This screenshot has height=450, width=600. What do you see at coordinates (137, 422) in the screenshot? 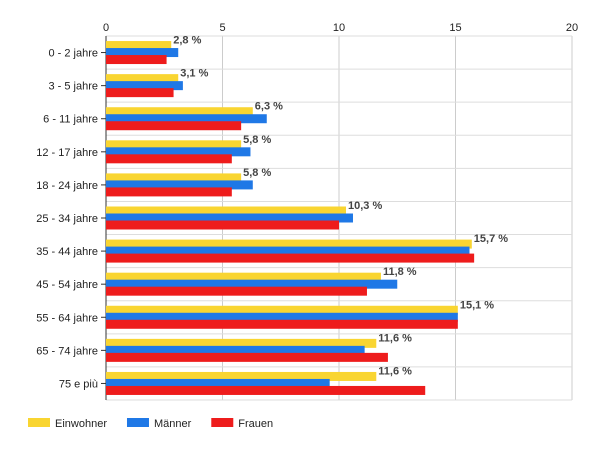
I see `legend-swatch-männer` at bounding box center [137, 422].